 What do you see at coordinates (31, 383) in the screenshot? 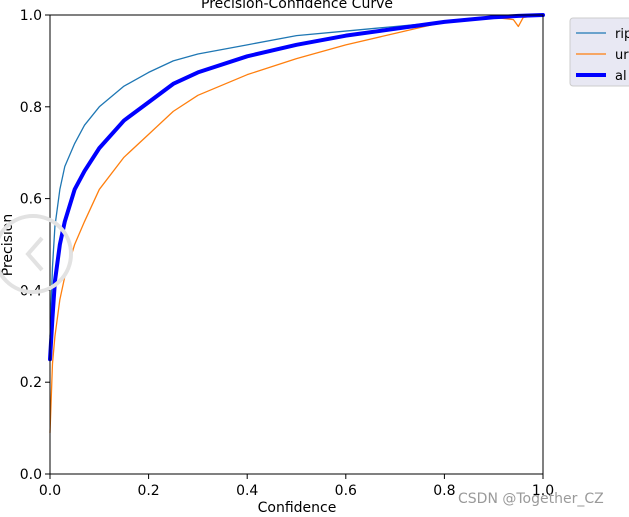
I see `y-tick-label: 0.2` at bounding box center [31, 383].